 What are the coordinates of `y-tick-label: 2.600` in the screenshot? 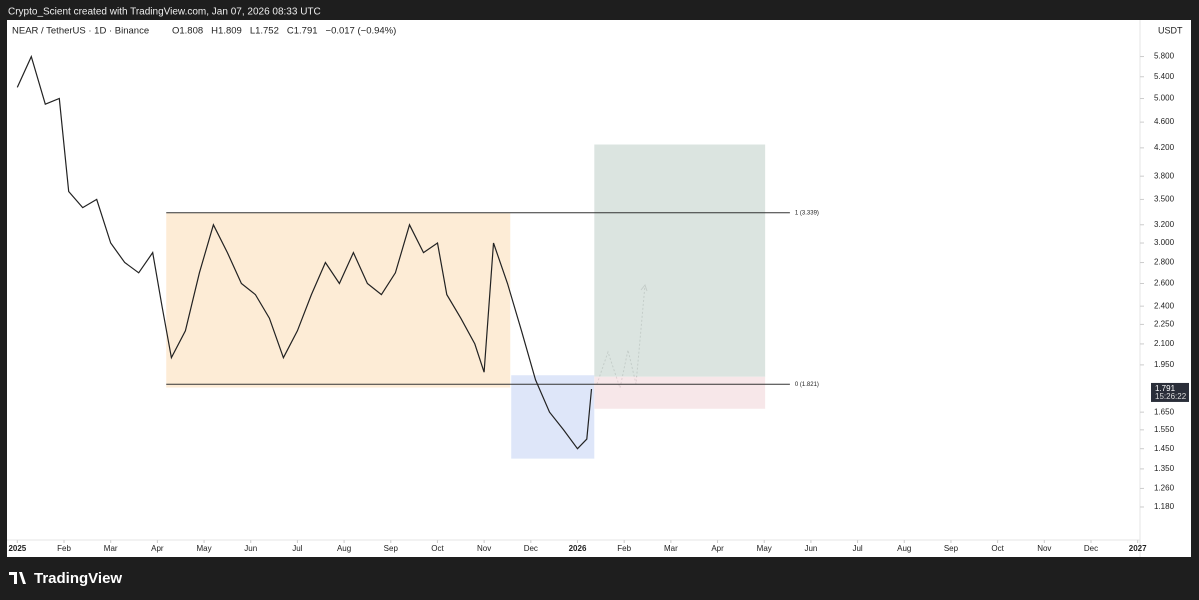 It's located at (1164, 283).